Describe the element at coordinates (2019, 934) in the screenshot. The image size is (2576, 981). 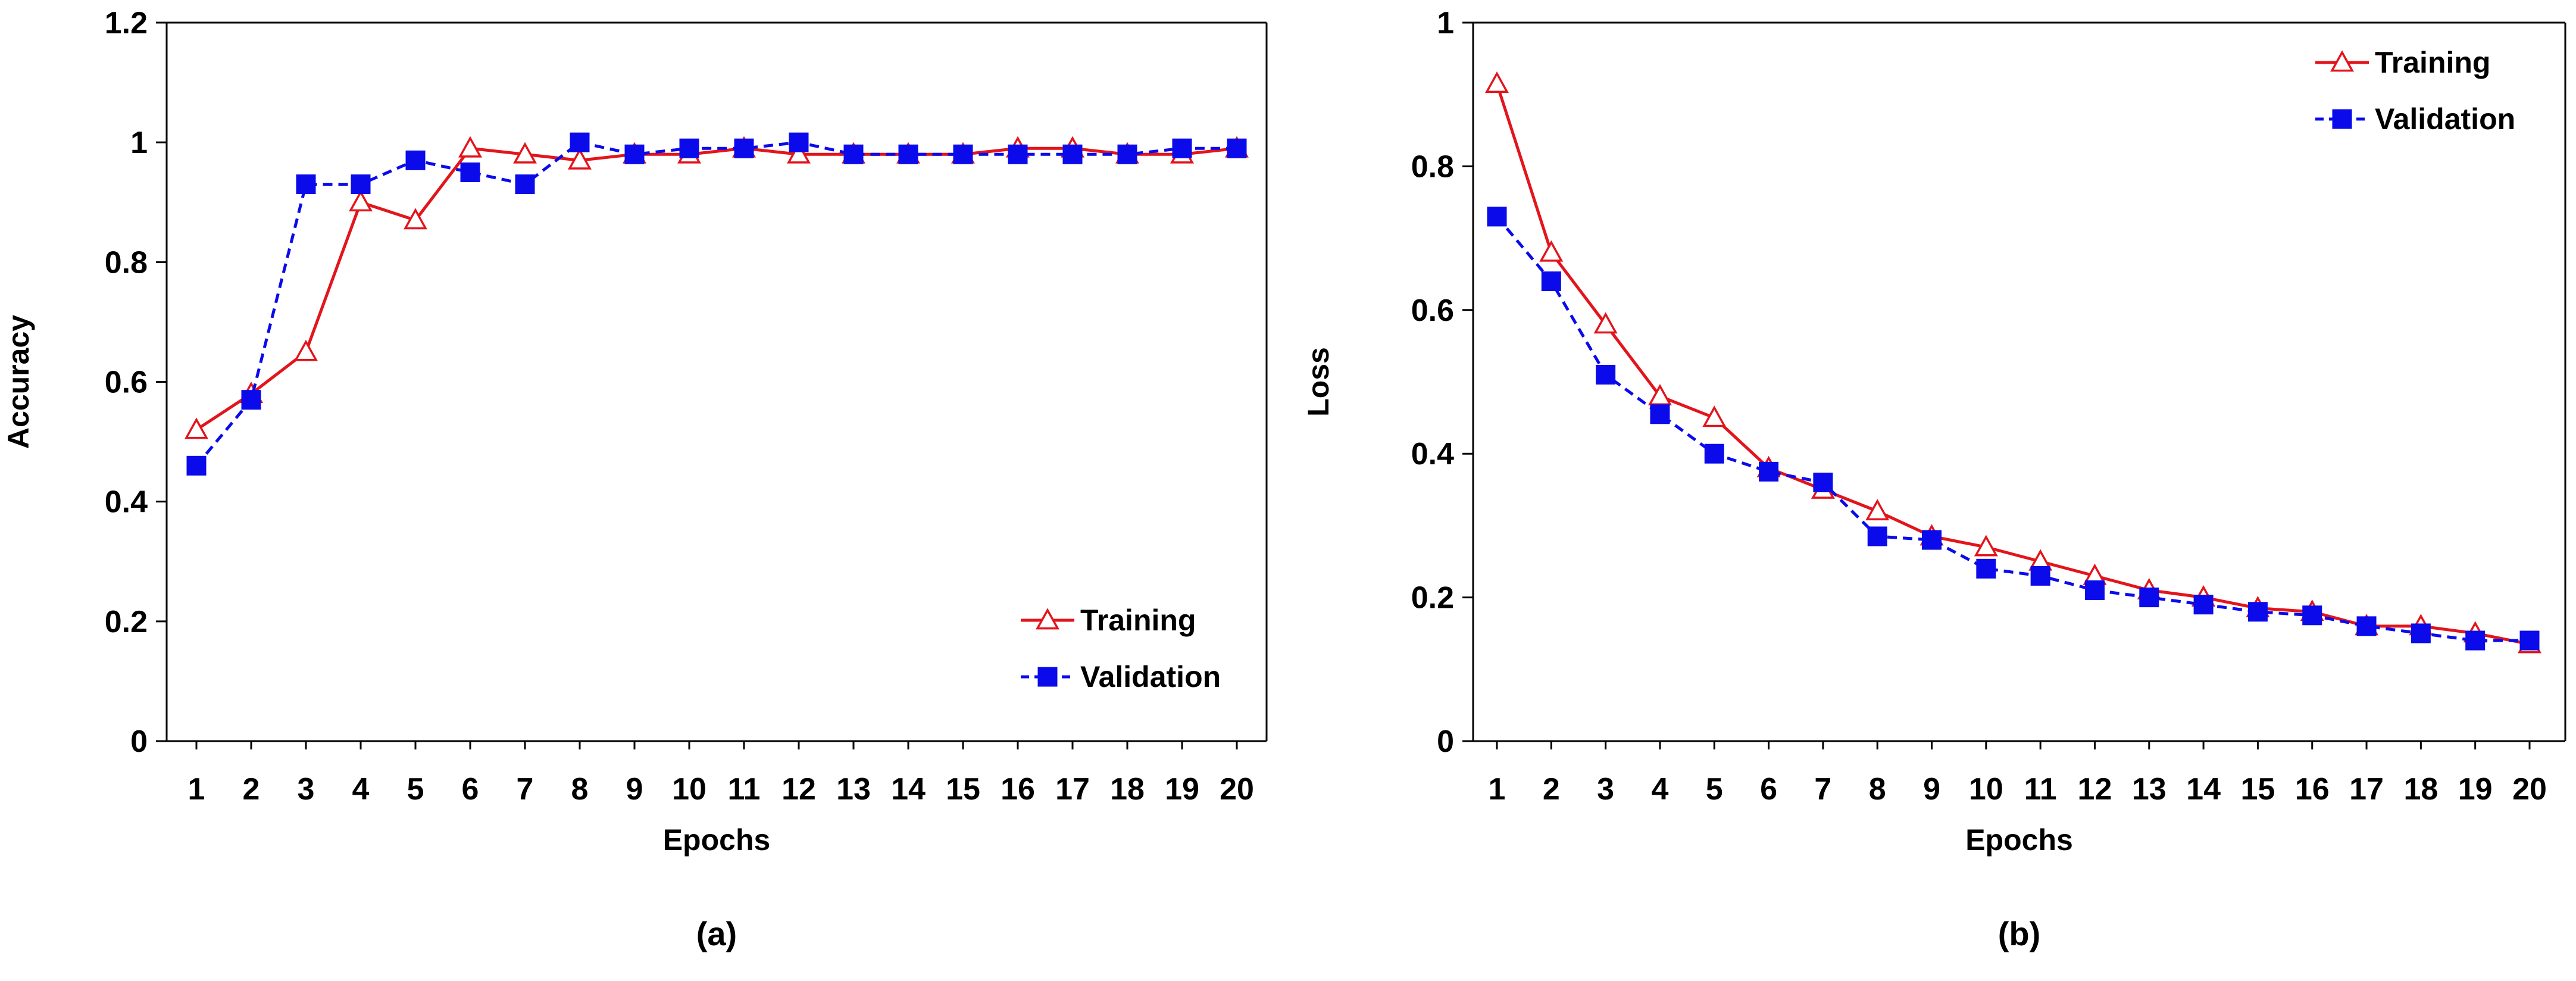
I see `panel-label: (b)` at that location.